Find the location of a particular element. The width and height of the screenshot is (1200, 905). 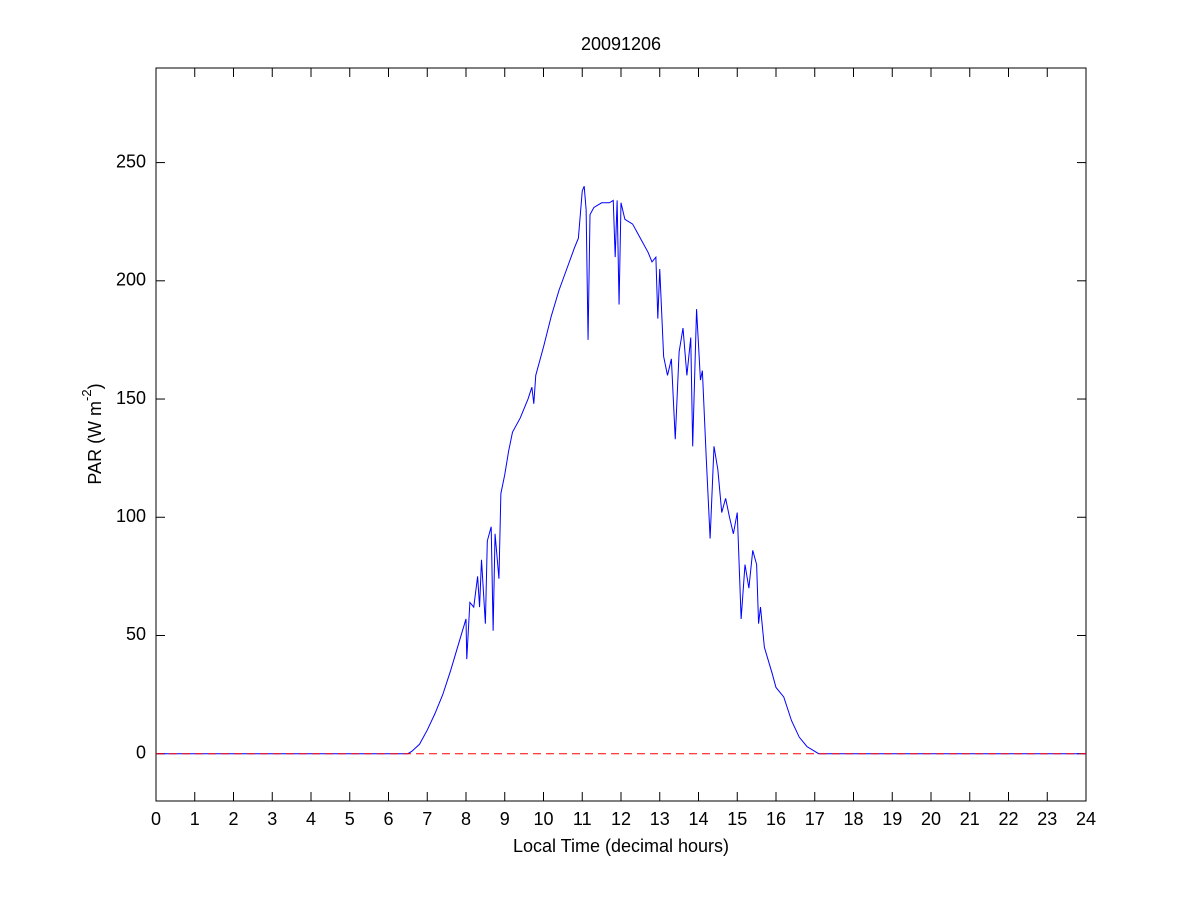

x-tick-label: 16 is located at coordinates (776, 819).